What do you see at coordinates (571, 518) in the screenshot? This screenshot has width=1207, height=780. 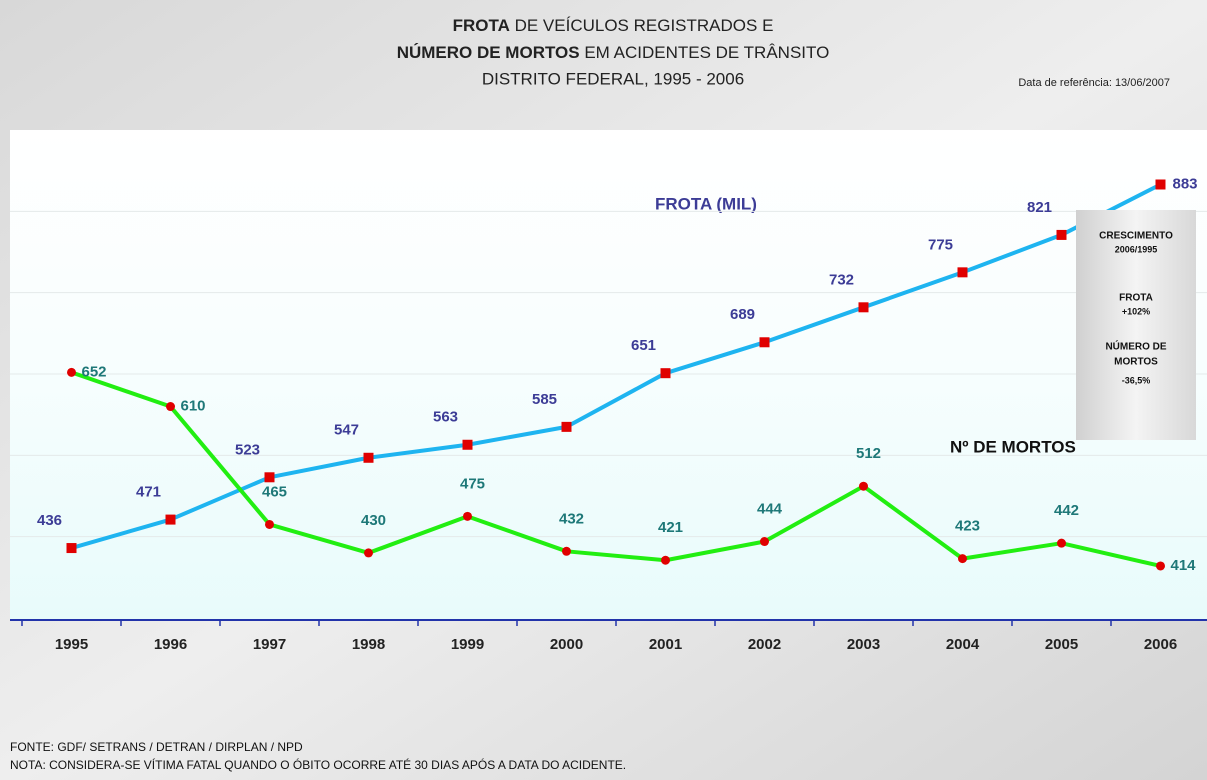 I see `value-label: 432` at bounding box center [571, 518].